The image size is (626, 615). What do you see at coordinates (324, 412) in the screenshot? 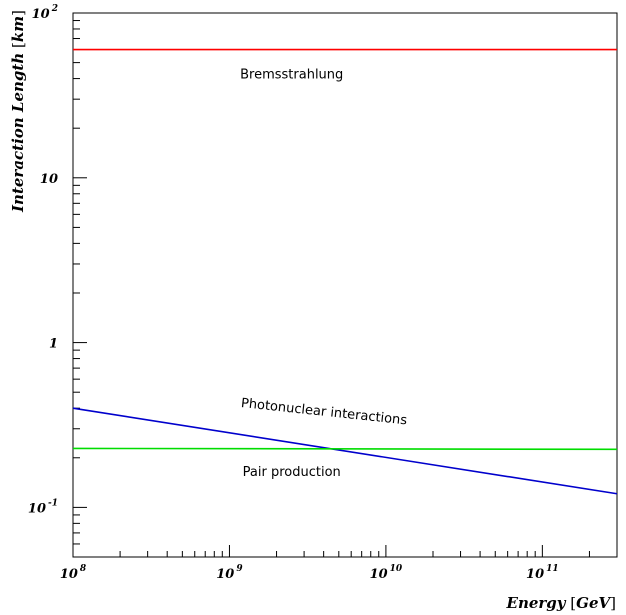
I see `annotation-label: Photonuclear interactions` at bounding box center [324, 412].